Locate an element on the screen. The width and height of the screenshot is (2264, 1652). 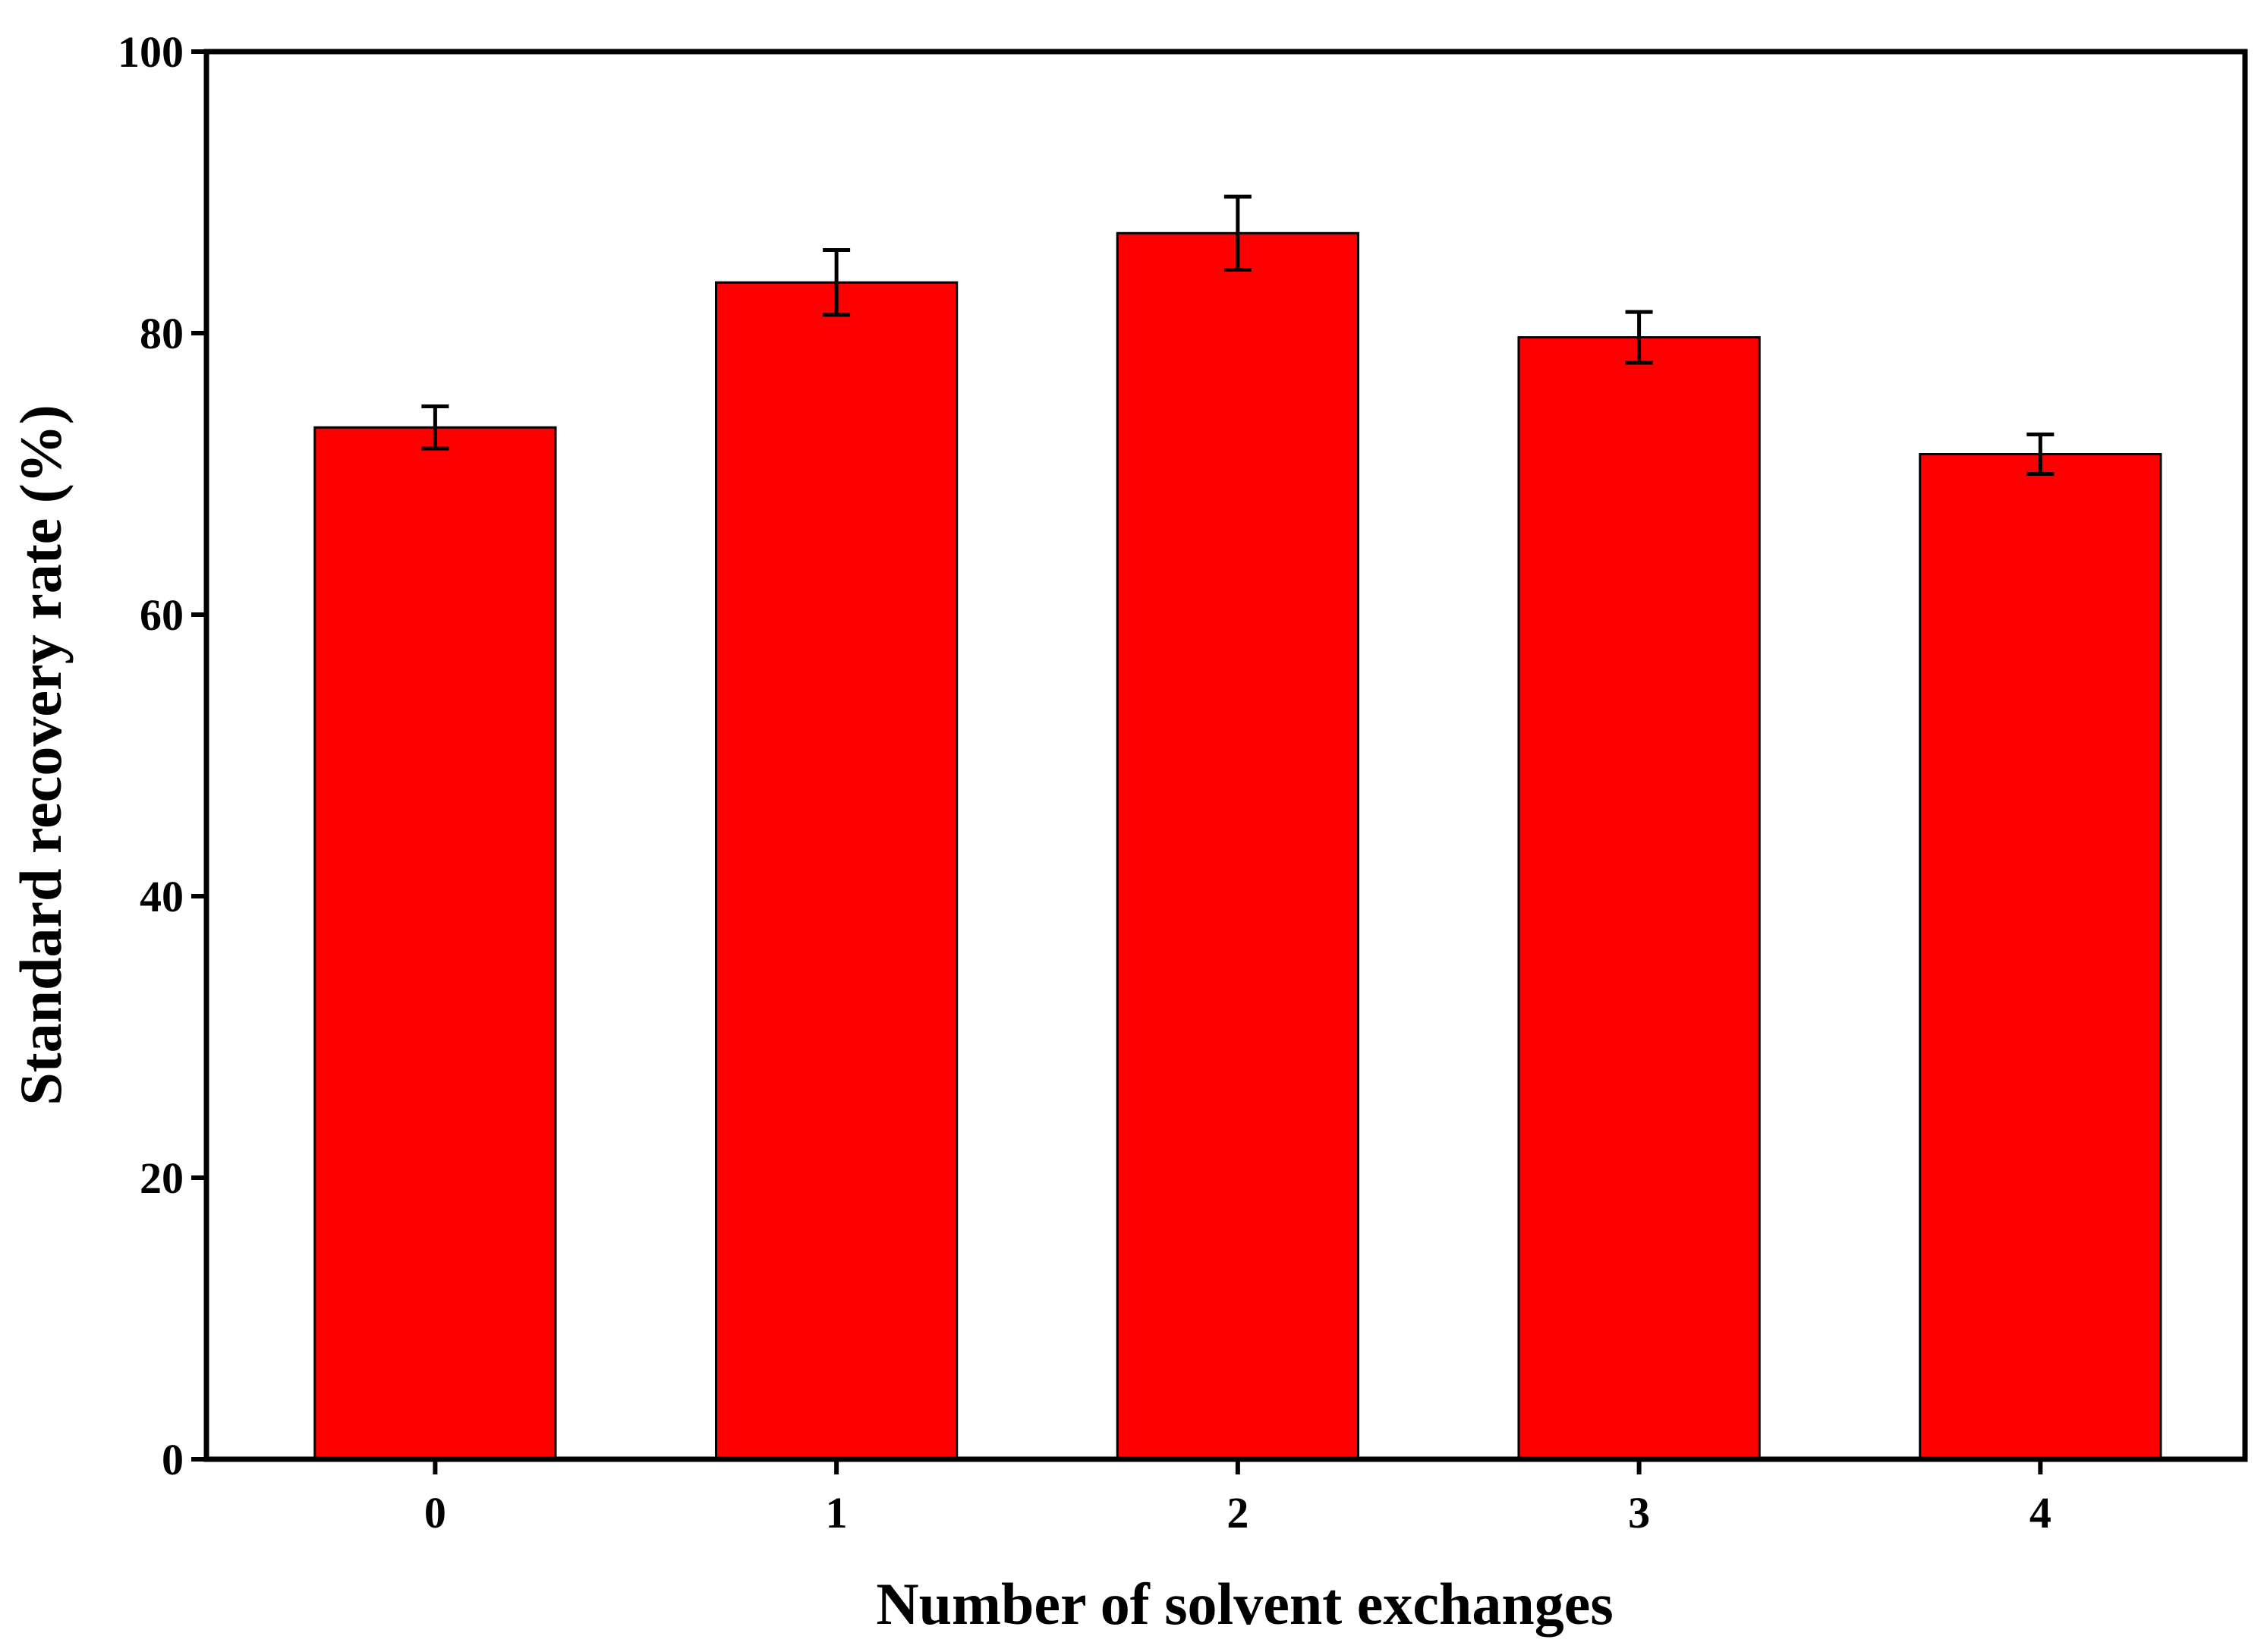
y-tick-label: 80 is located at coordinates (162, 333).